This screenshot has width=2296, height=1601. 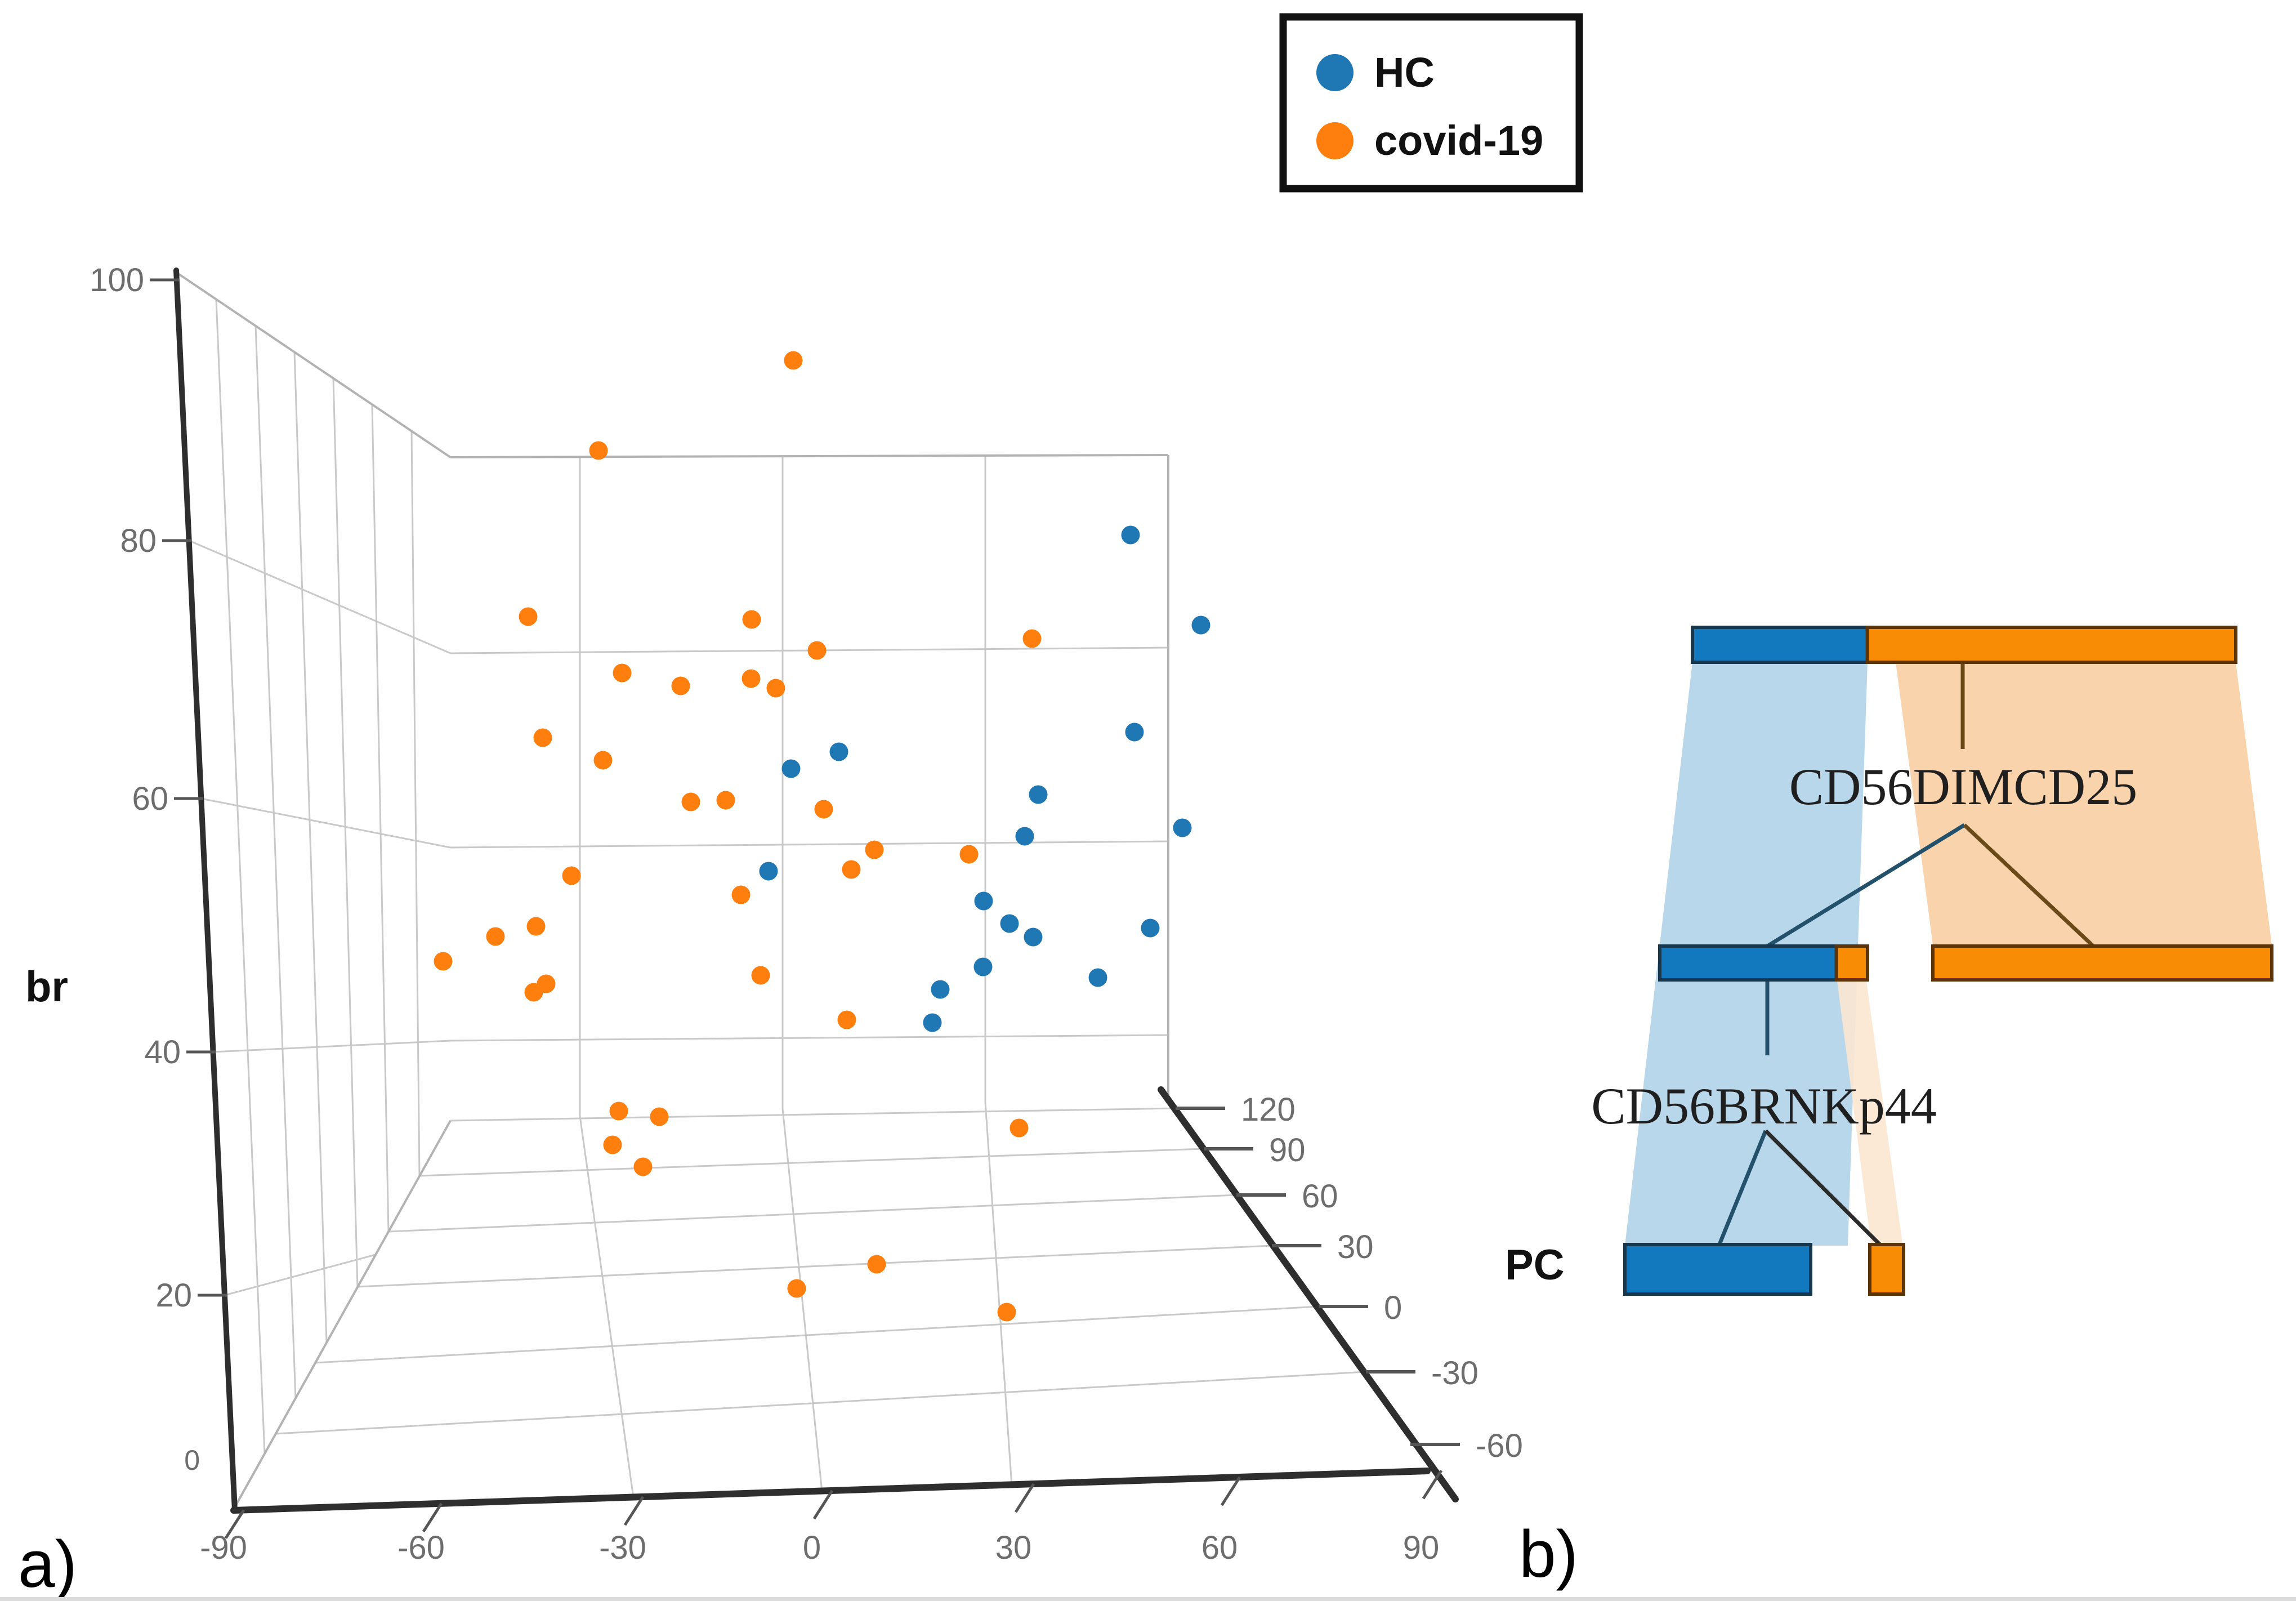 What do you see at coordinates (205, 890) in the screenshot?
I see `y-axis-line` at bounding box center [205, 890].